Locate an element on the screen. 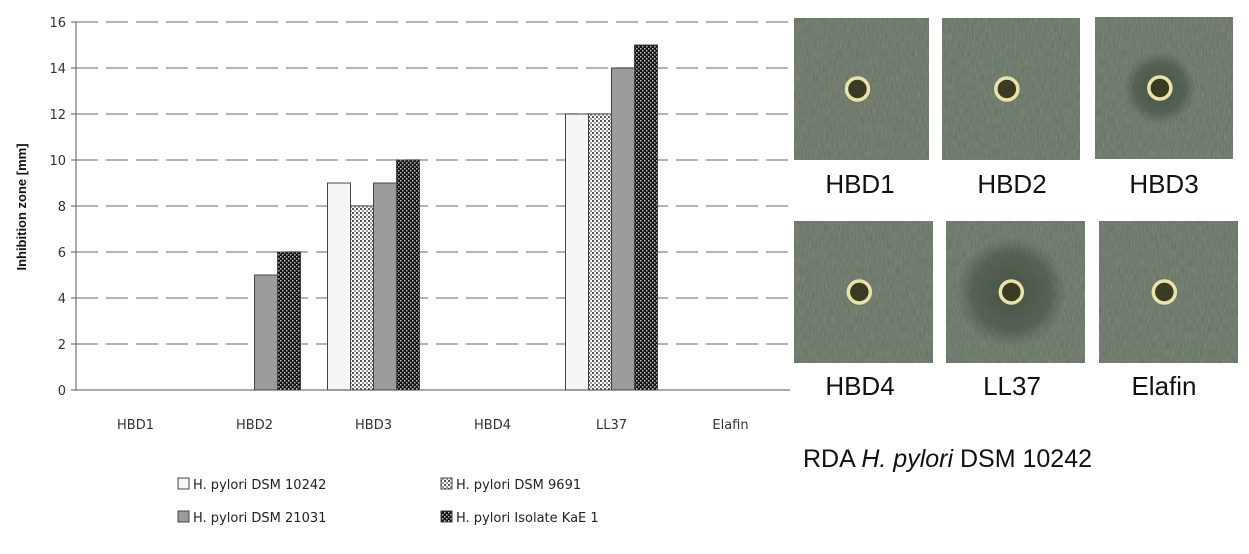 Image resolution: width=1249 pixels, height=554 pixels. legend-entry: H. pylori DSM 21031 is located at coordinates (259, 518).